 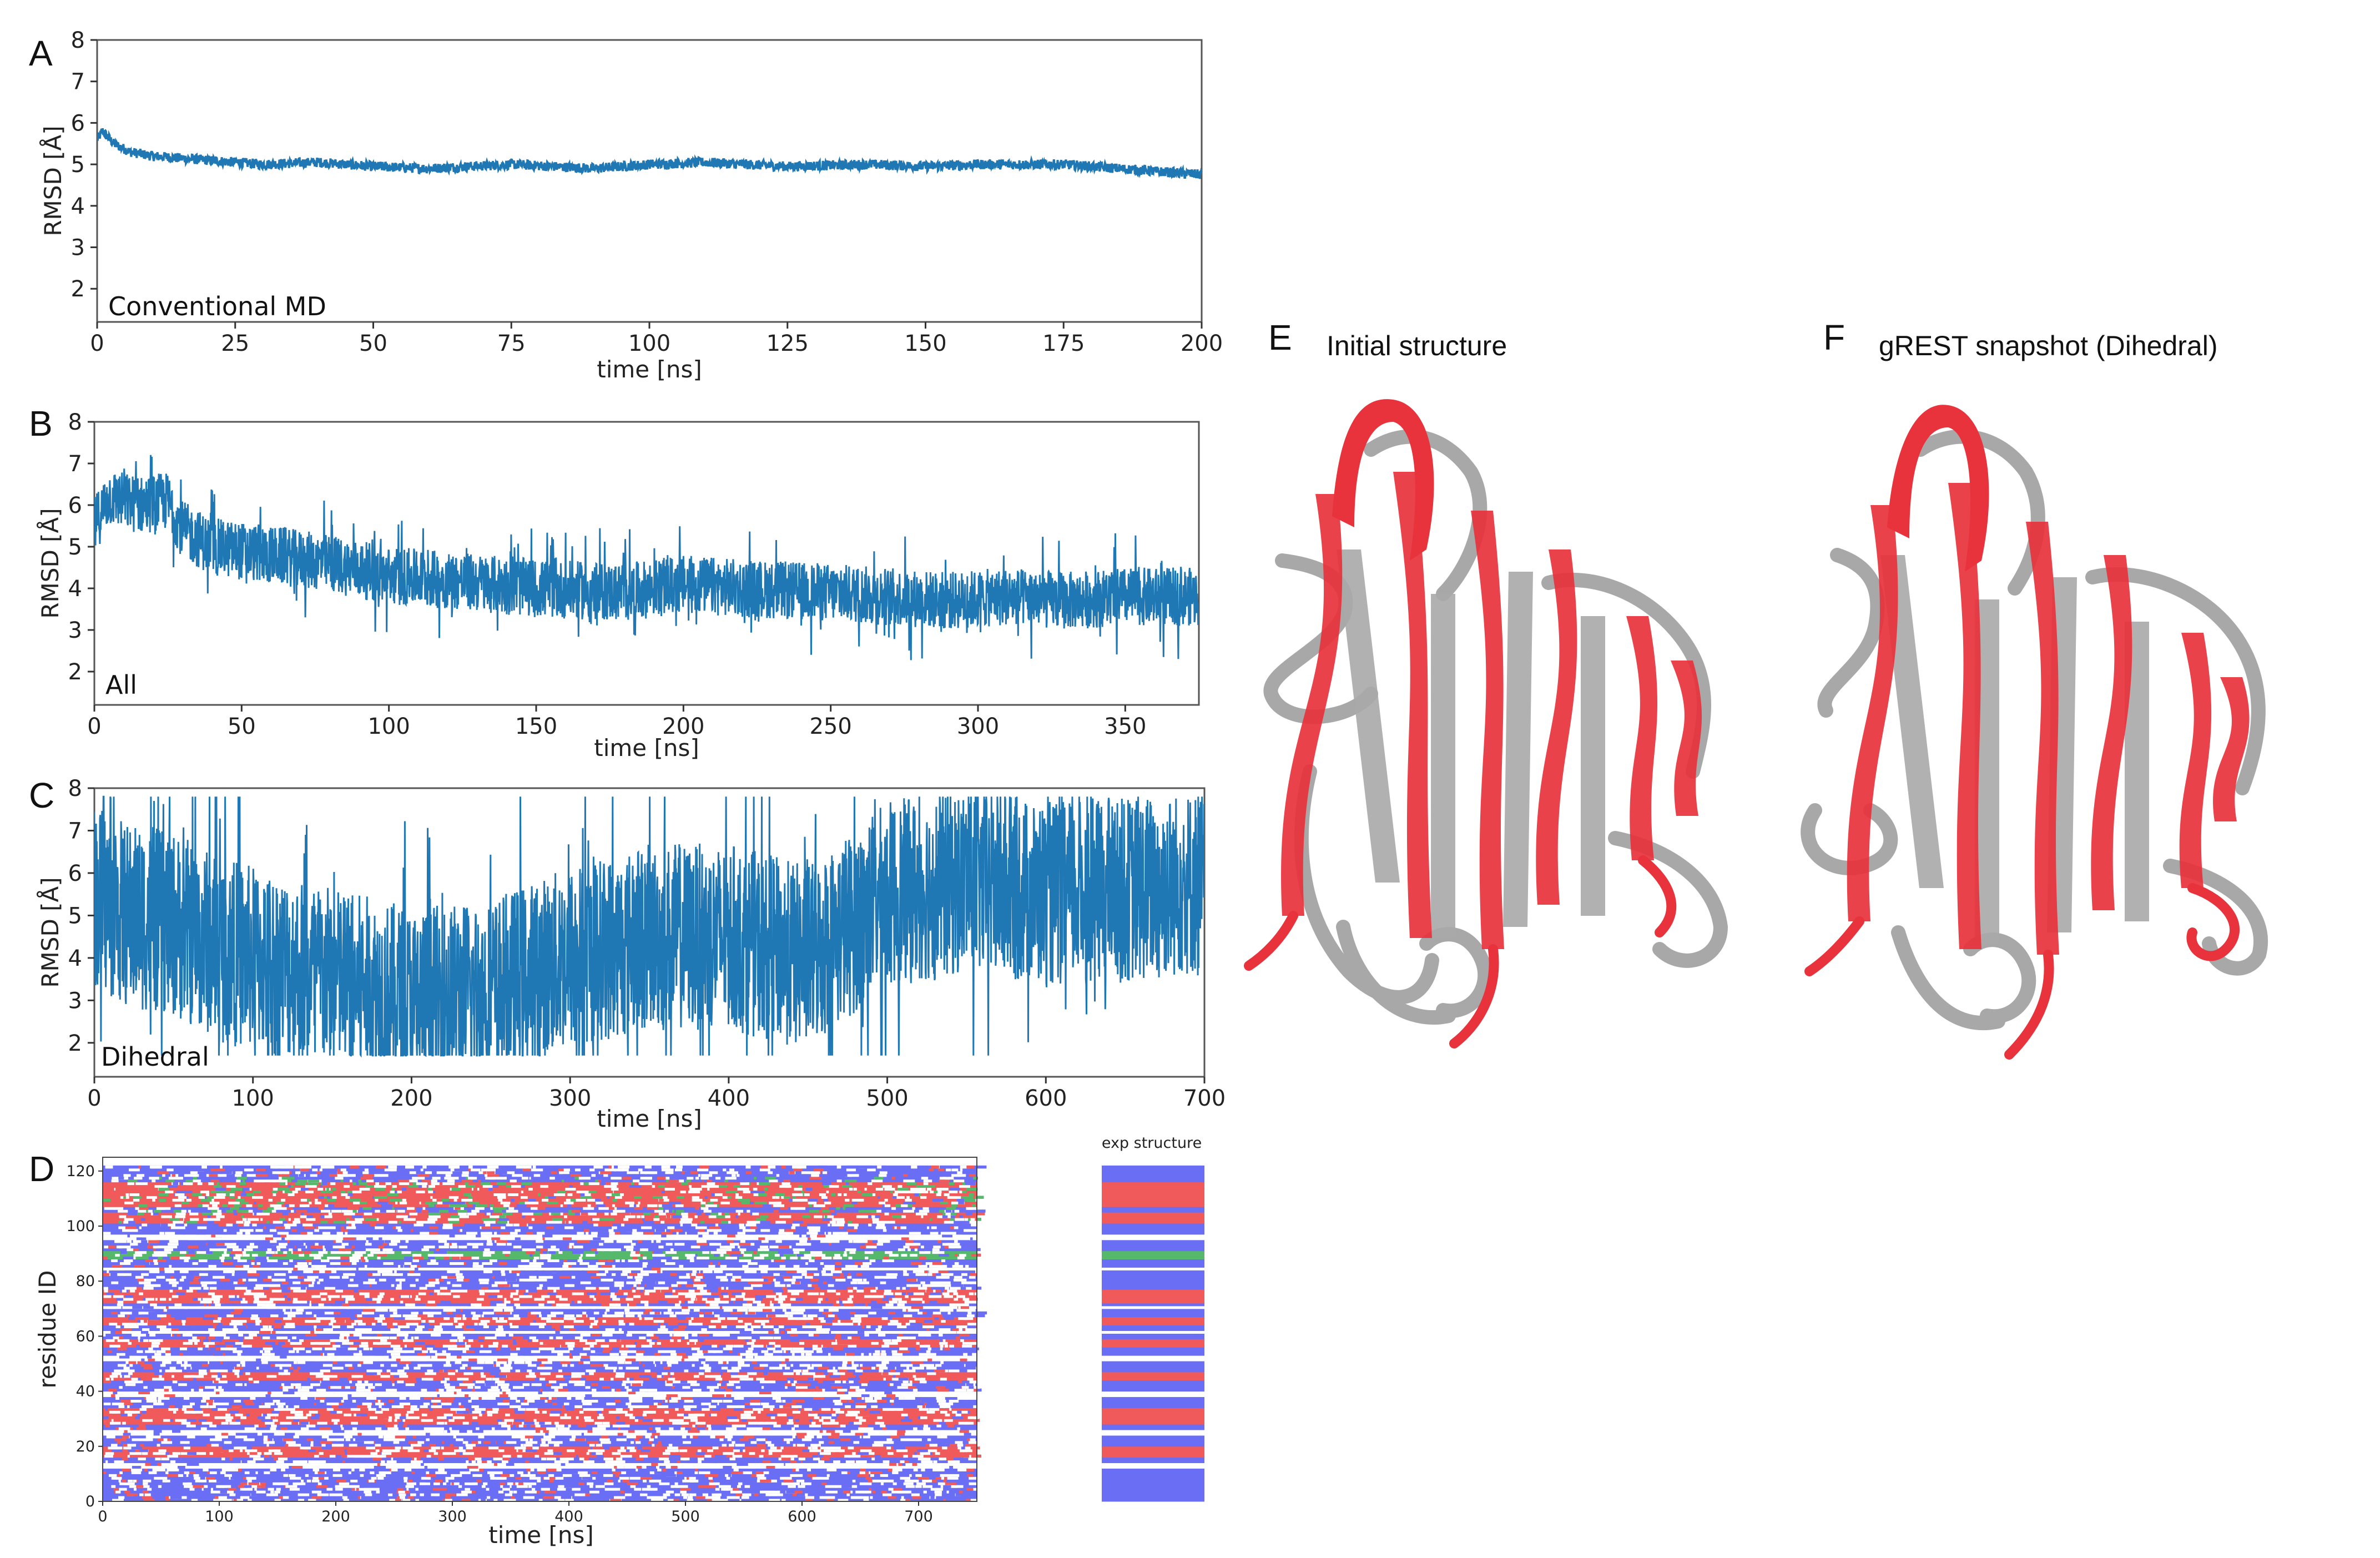 What do you see at coordinates (646, 557) in the screenshot?
I see `panel-b-rmsd-line` at bounding box center [646, 557].